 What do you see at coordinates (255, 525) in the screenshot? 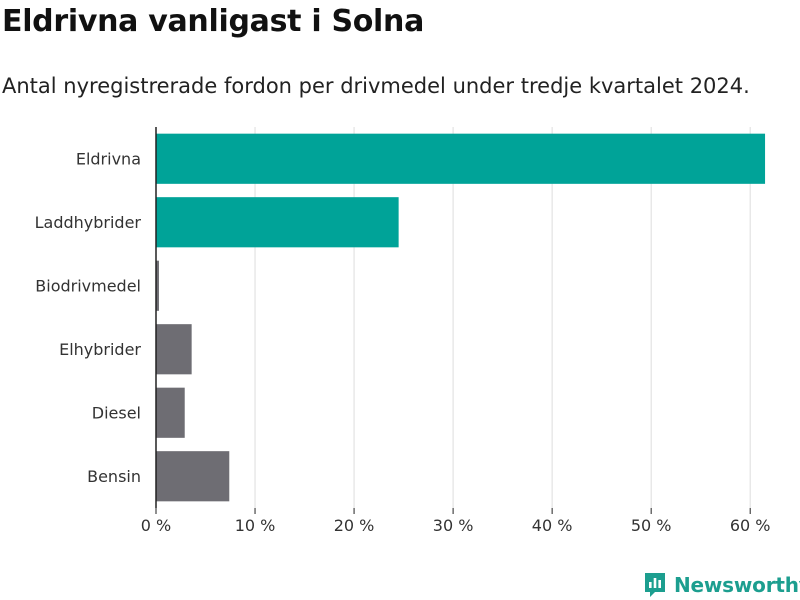
I see `x-tick-label-10: 10 %` at bounding box center [255, 525].